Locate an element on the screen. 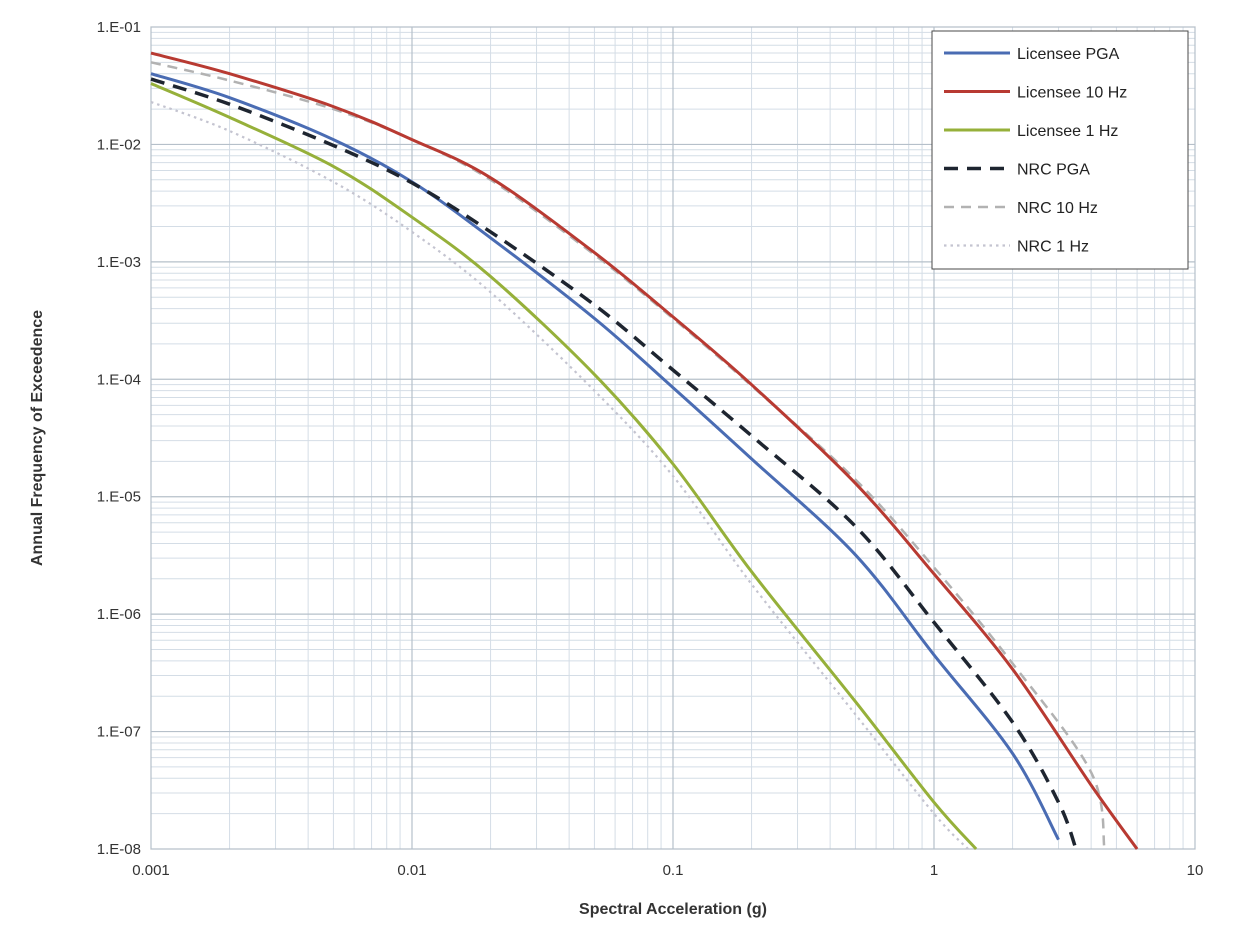  x-axis-title: Spectral Acceleration (g) is located at coordinates (673, 909).